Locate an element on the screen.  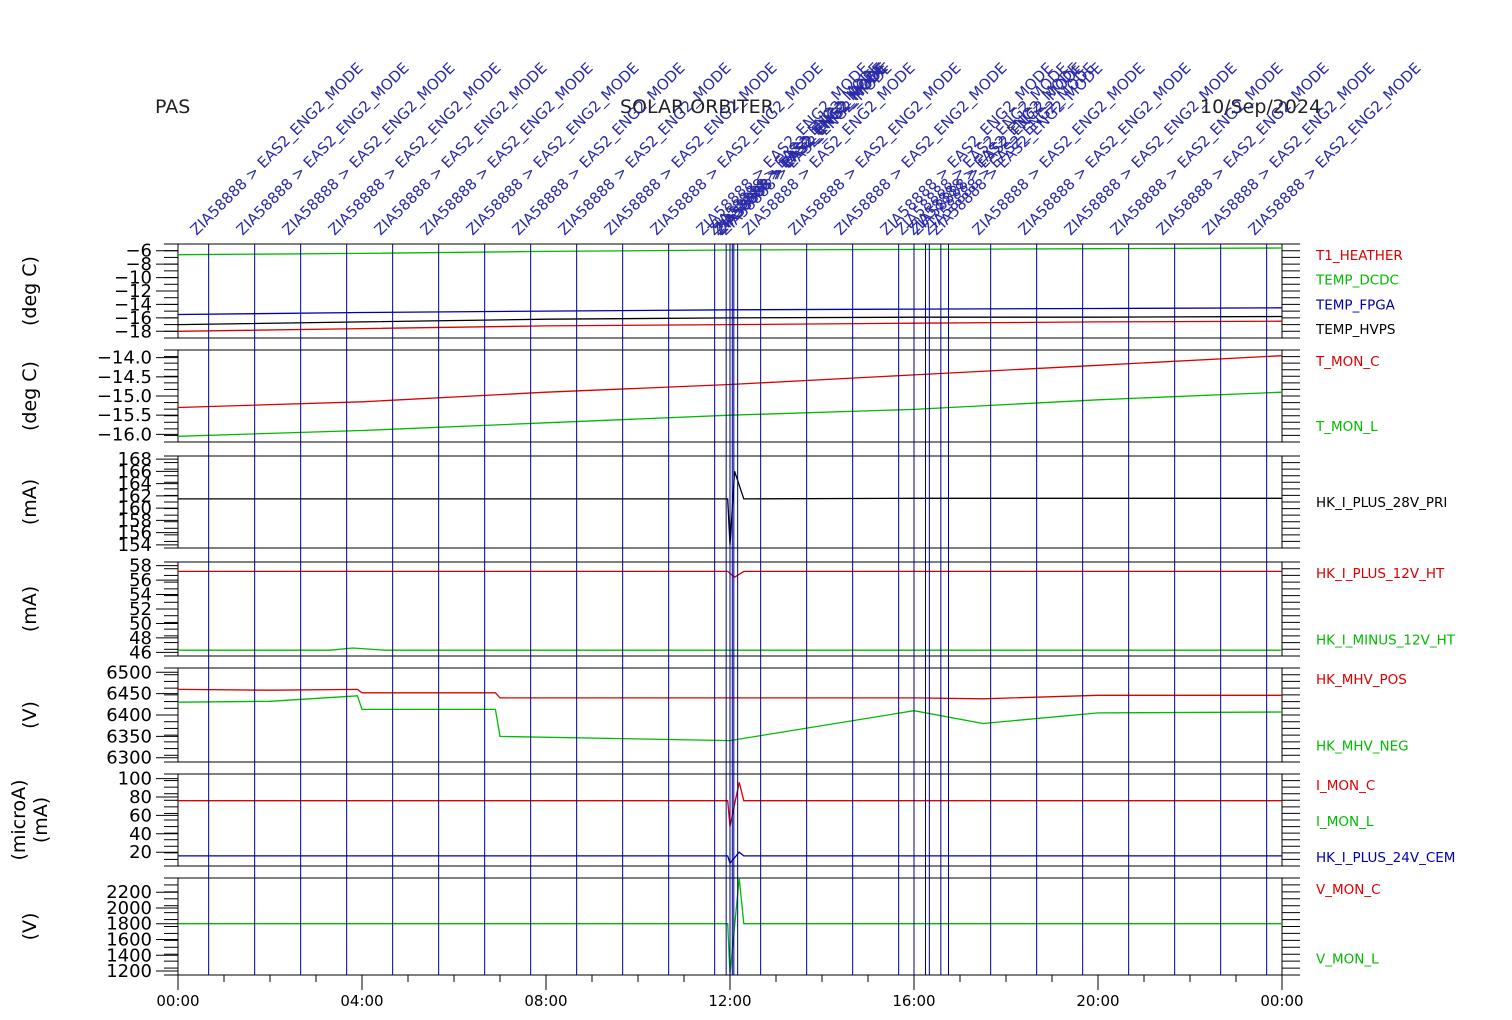
legend-temp-dcdc: TEMP_DCDC is located at coordinates (1357, 281).